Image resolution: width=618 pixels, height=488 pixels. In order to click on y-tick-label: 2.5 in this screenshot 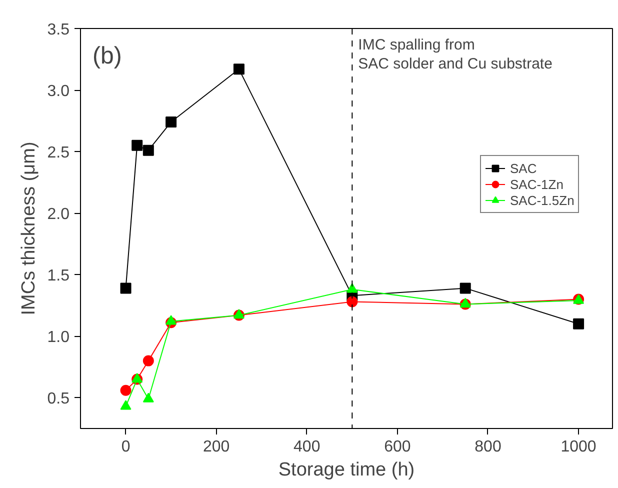, I will do `click(58, 153)`.